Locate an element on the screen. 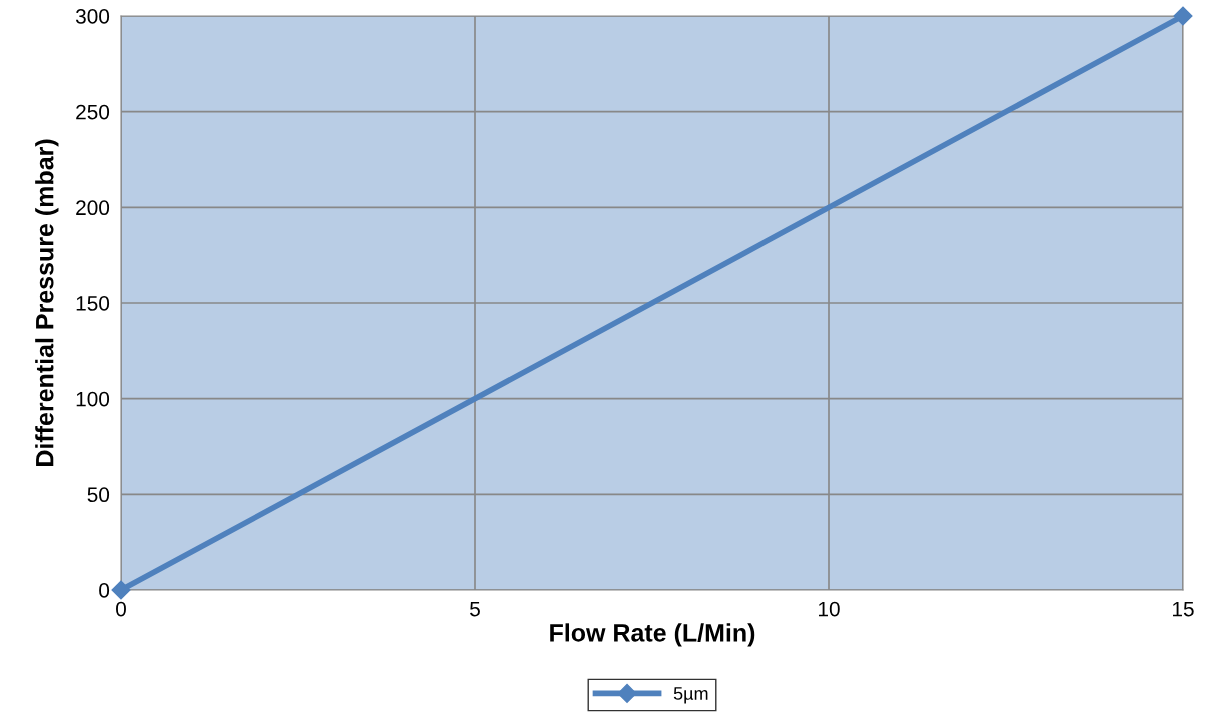  x-tick-label: 5 is located at coordinates (475, 609).